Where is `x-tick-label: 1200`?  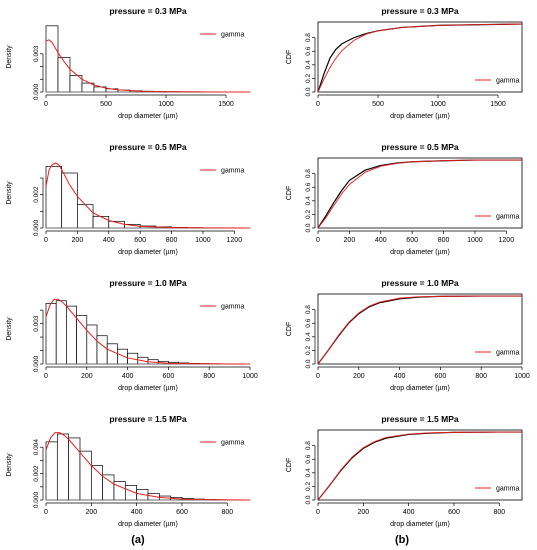
x-tick-label: 1200 is located at coordinates (507, 240).